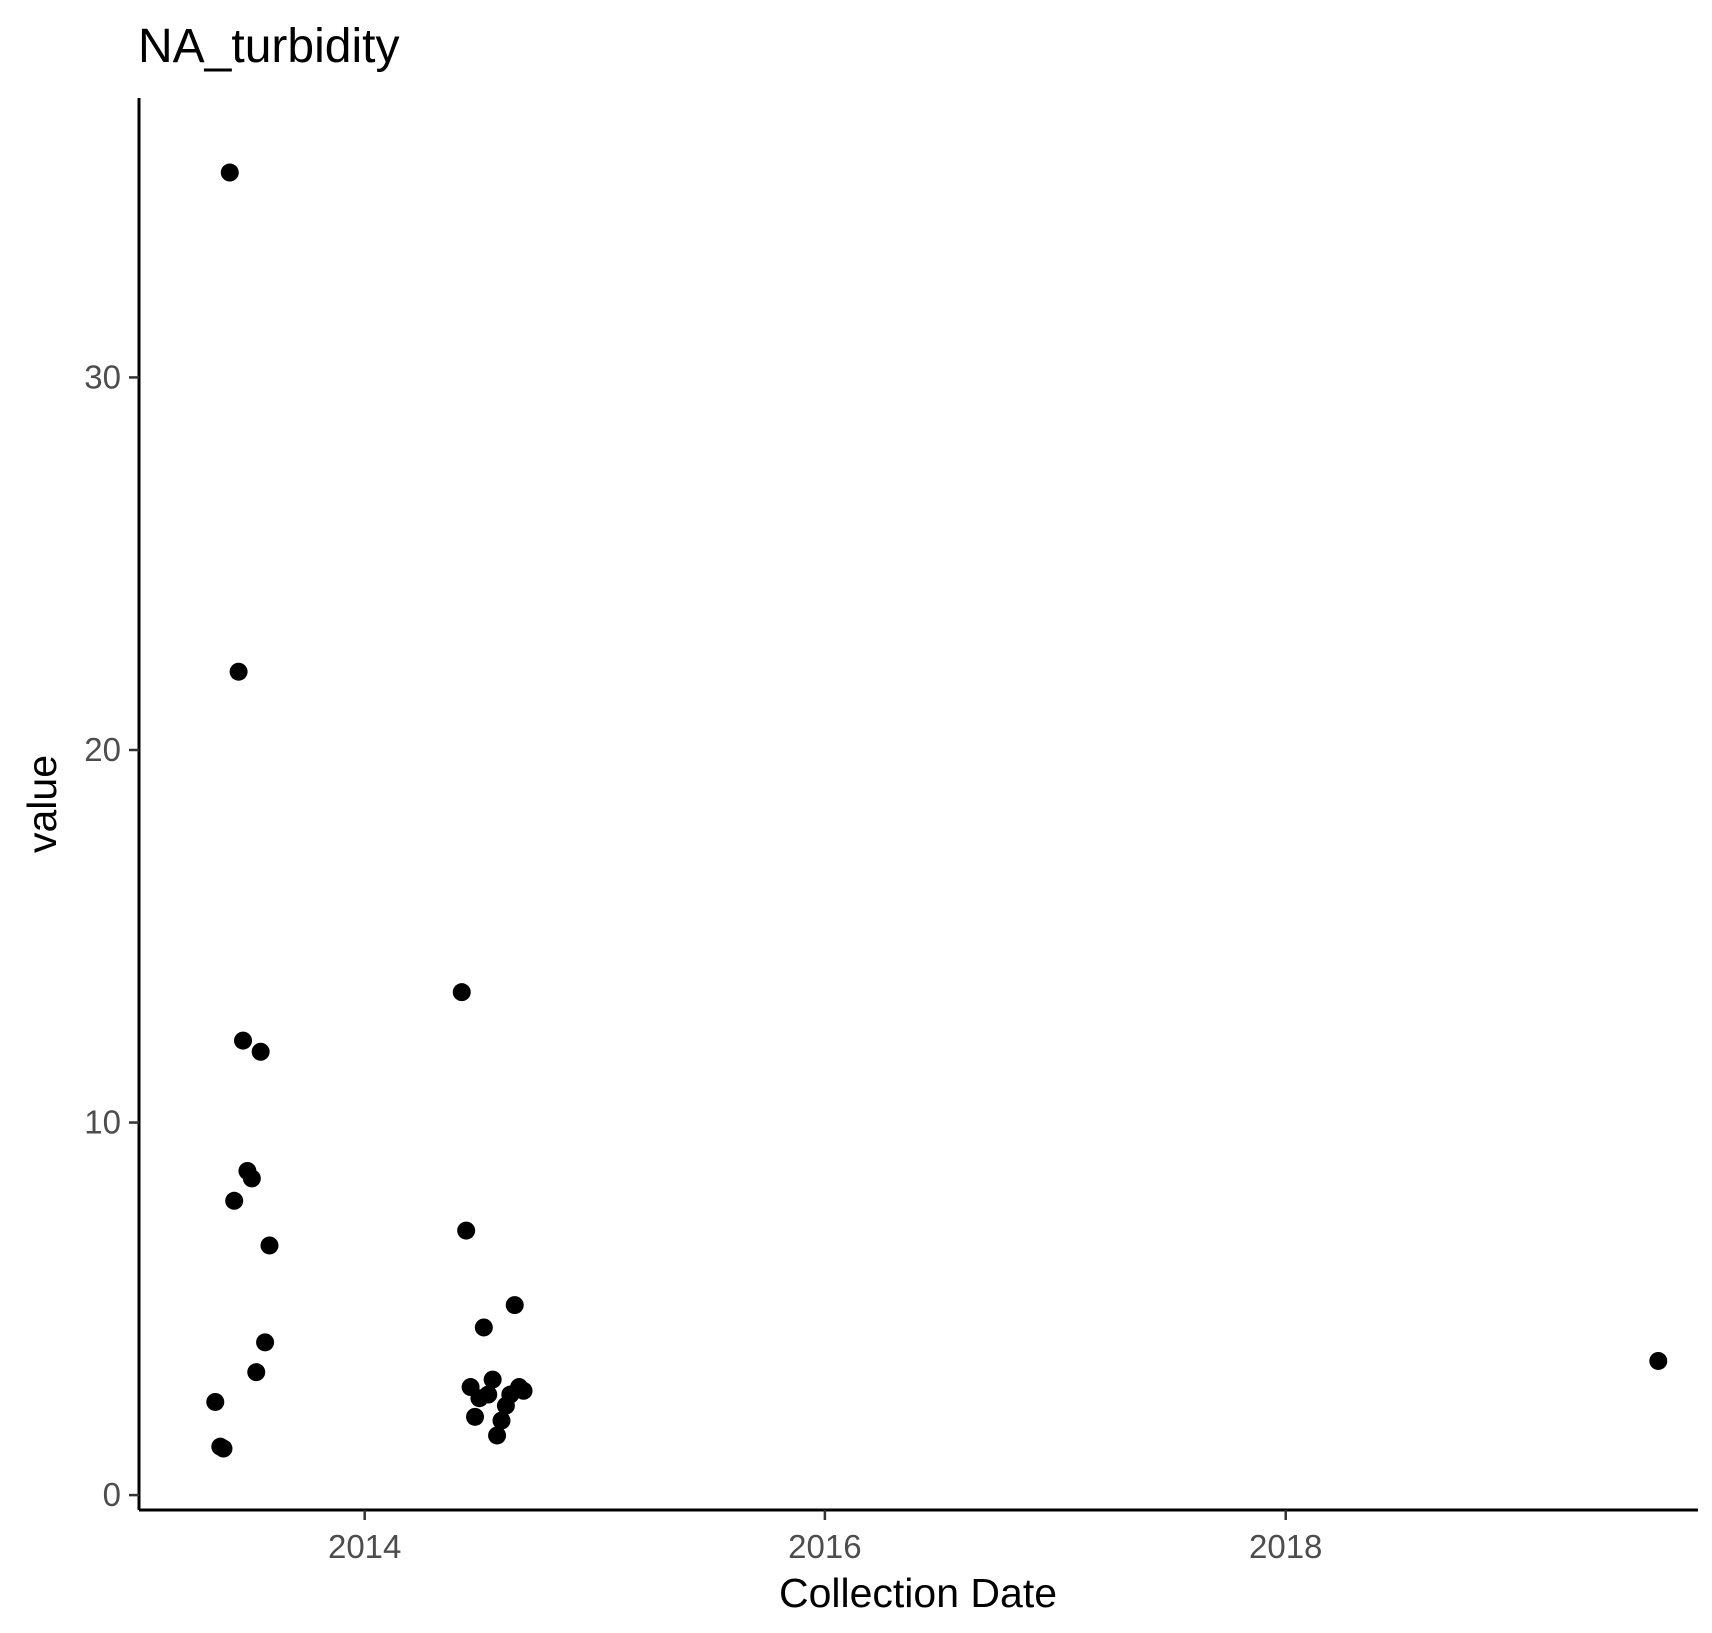  What do you see at coordinates (80, 805) in the screenshot?
I see `y-axis: 0 10 20 30 value` at bounding box center [80, 805].